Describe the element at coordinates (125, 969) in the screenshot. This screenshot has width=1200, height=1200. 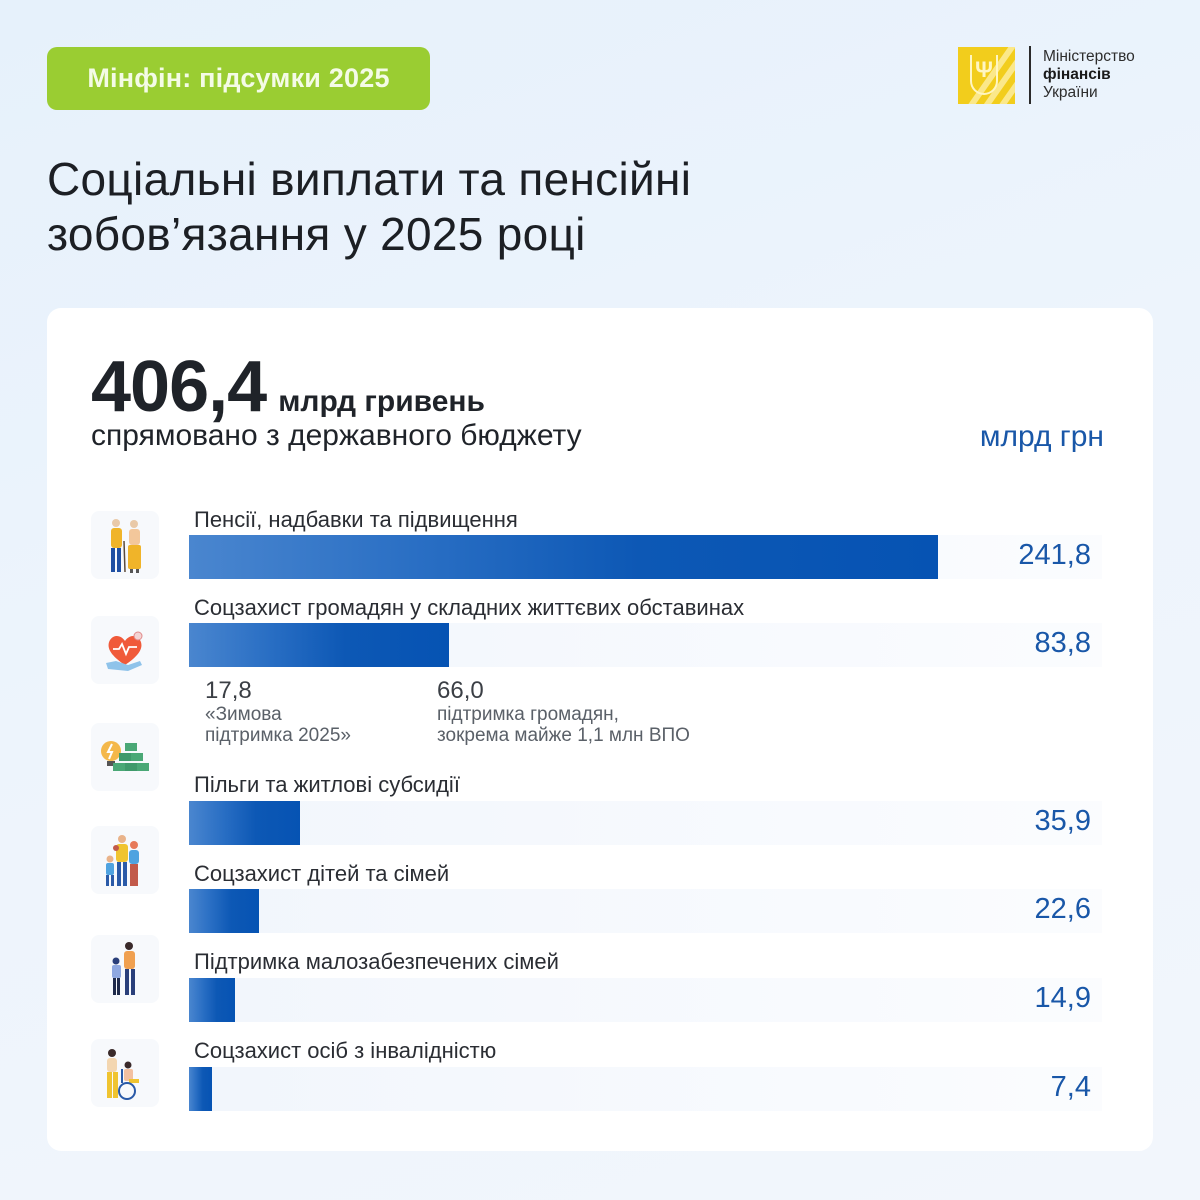
I see `mother-child-icon` at that location.